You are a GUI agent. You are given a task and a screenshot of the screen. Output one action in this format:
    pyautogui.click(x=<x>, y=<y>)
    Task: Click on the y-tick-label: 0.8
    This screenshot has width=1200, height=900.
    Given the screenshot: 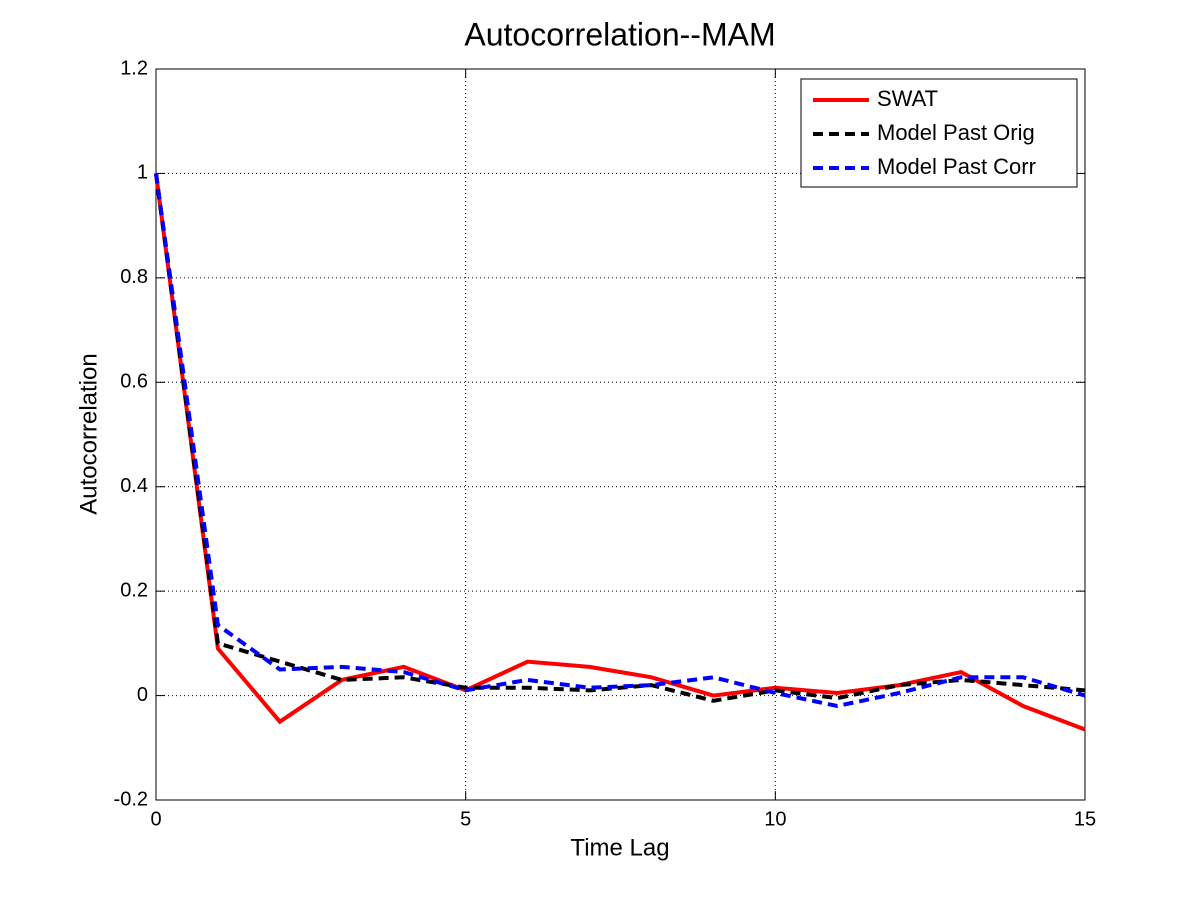 What is the action you would take?
    pyautogui.click(x=134, y=277)
    